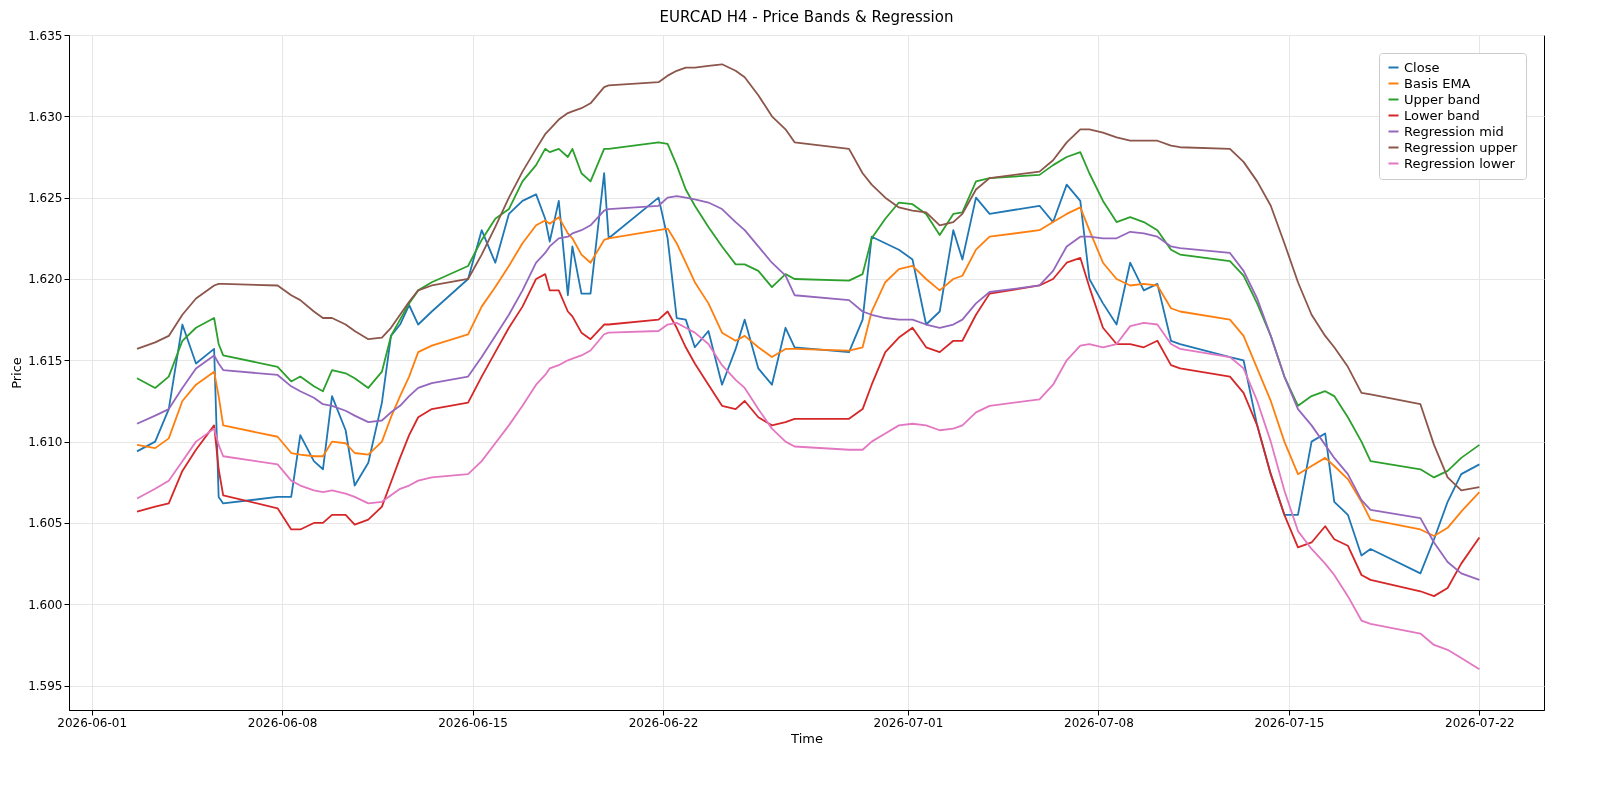  What do you see at coordinates (92, 722) in the screenshot?
I see `x-tick-label: 2026-06-01` at bounding box center [92, 722].